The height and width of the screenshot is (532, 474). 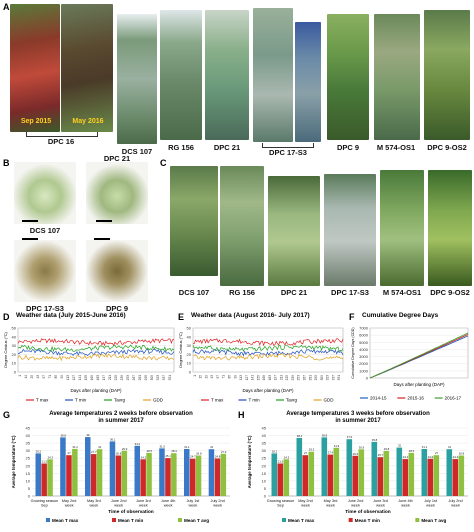 What do you see at coordinates (45, 271) in the screenshot?
I see `photo-b-dpc17-s3` at bounding box center [45, 271].